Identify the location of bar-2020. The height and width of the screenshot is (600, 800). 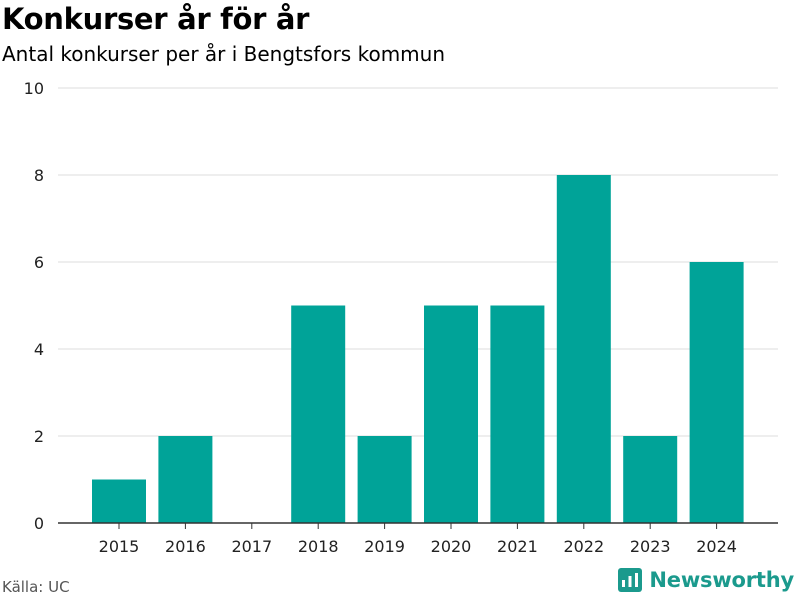
(451, 414).